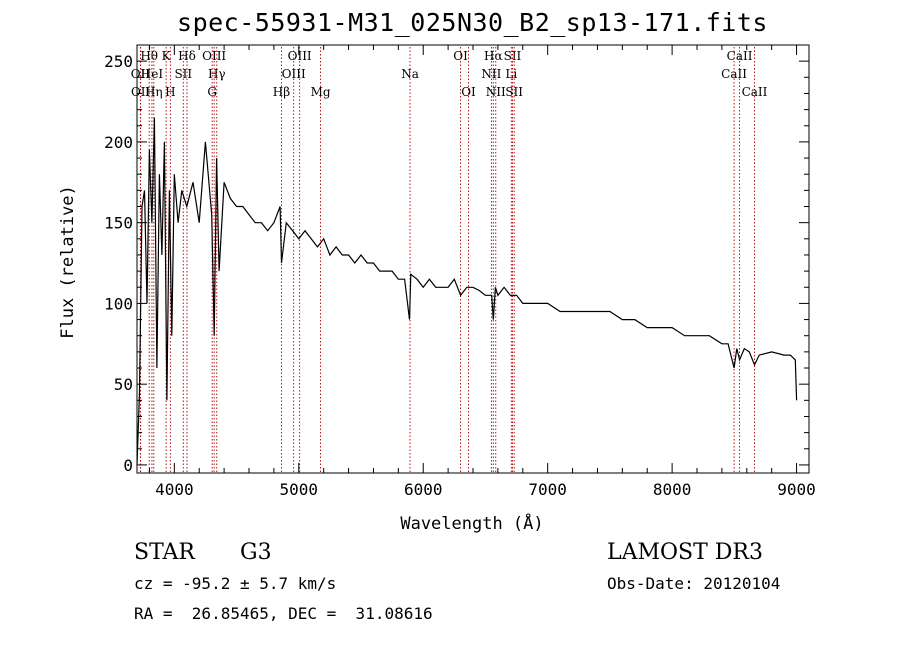 The width and height of the screenshot is (900, 649). What do you see at coordinates (118, 223) in the screenshot?
I see `y-tick-label: 150` at bounding box center [118, 223].